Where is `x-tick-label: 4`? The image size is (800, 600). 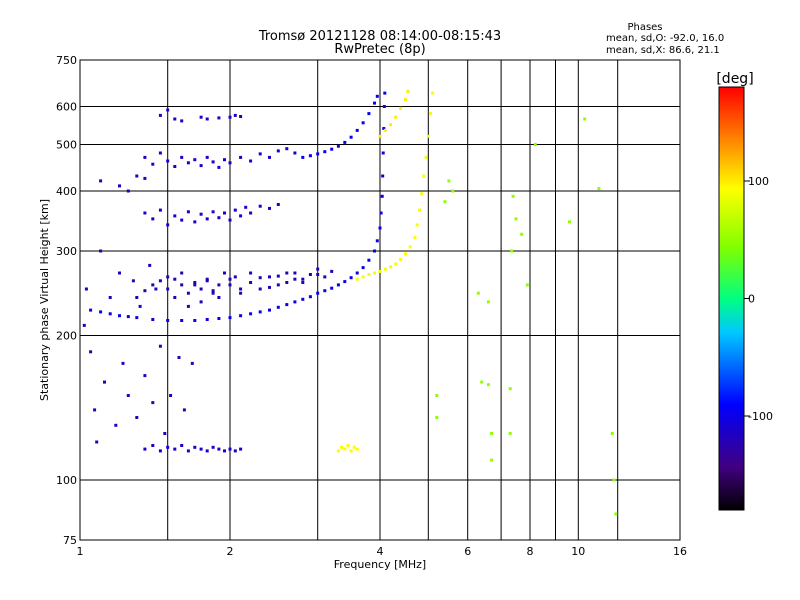
x-tick-label: 4 is located at coordinates (380, 551).